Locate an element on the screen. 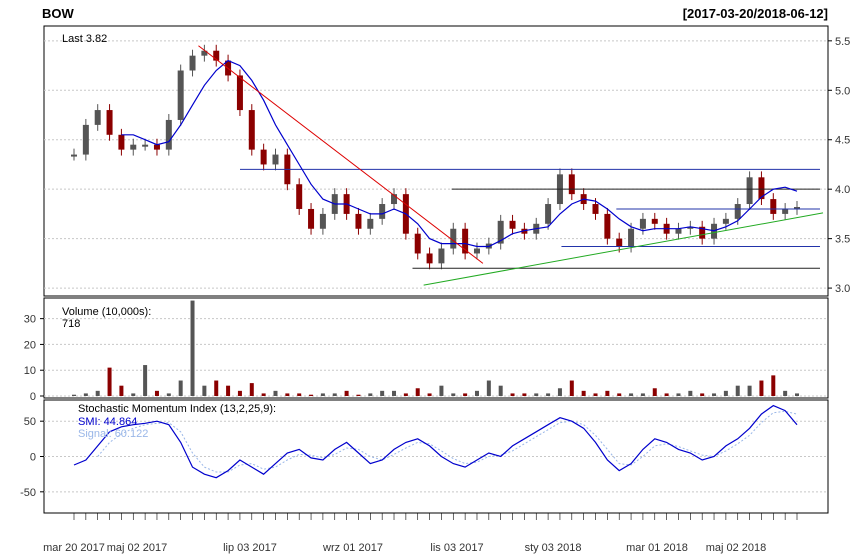 The image size is (867, 558). x-tick-label: wrz 01 2017 is located at coordinates (352, 548).